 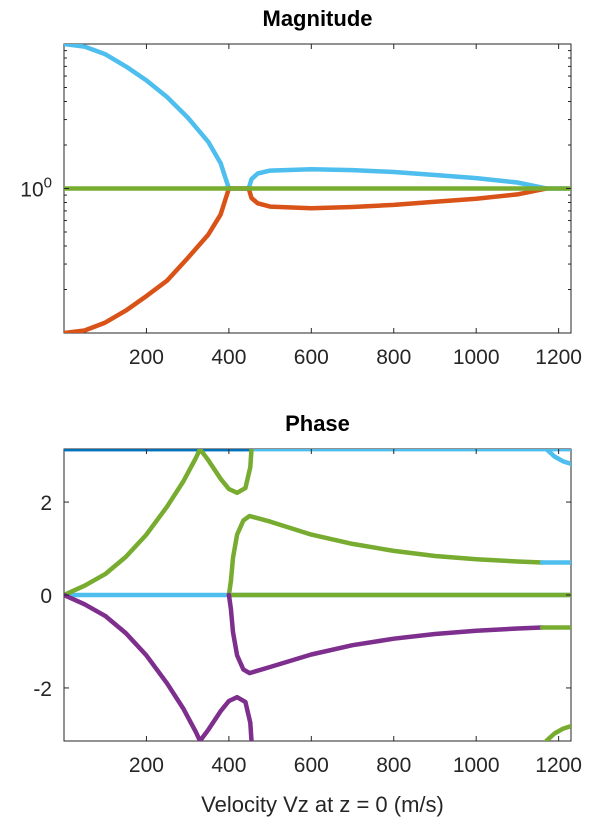 What do you see at coordinates (322, 804) in the screenshot?
I see `x-axis-label: Velocity Vz at z = 0 (m/s)` at bounding box center [322, 804].